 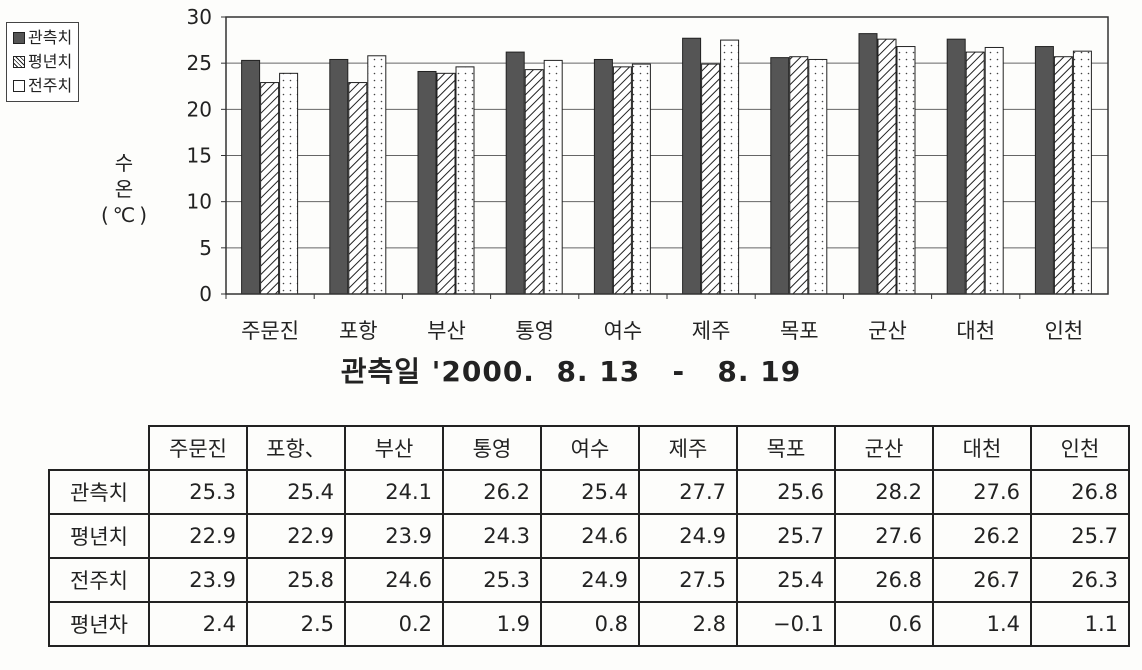 I want to click on table-row-header: 평년차, so click(x=99, y=624).